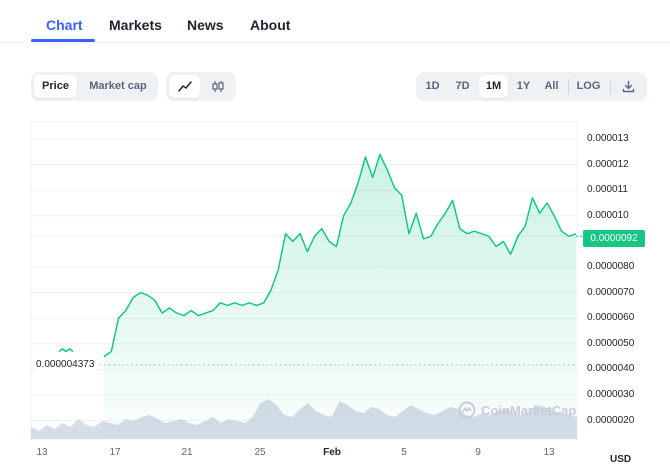 Image resolution: width=670 pixels, height=475 pixels. I want to click on y-tick-label: 0.000013, so click(608, 138).